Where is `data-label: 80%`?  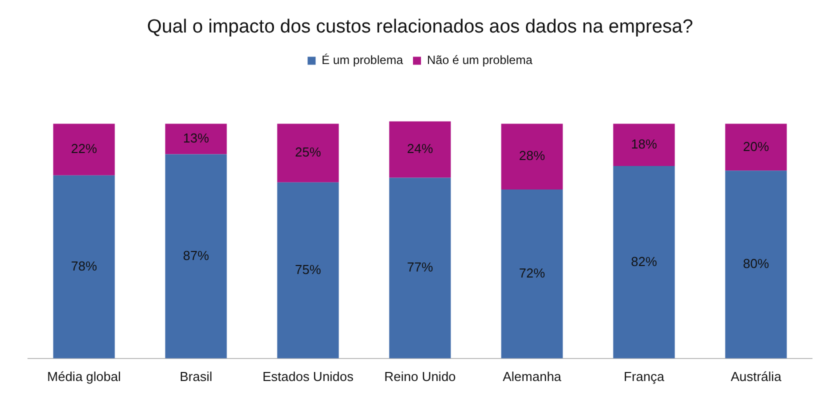 data-label: 80% is located at coordinates (756, 264).